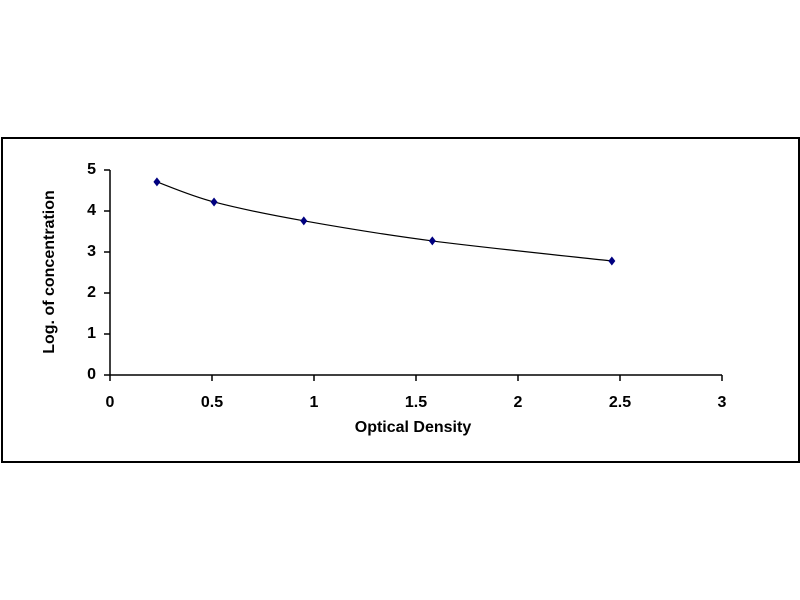 This screenshot has height=600, width=800. Describe the element at coordinates (212, 402) in the screenshot. I see `x-tick-label: 0.5` at that location.